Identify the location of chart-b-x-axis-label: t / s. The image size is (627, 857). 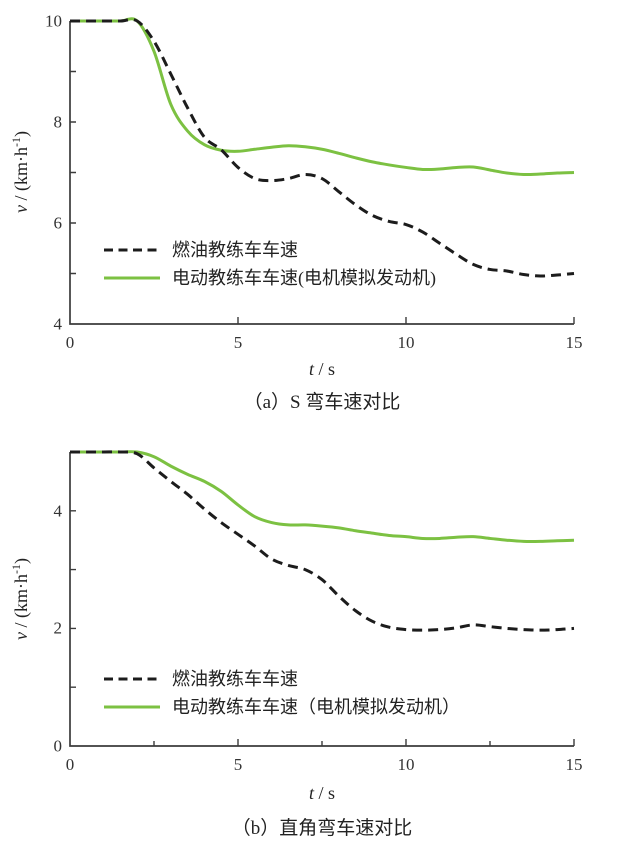
(322, 793).